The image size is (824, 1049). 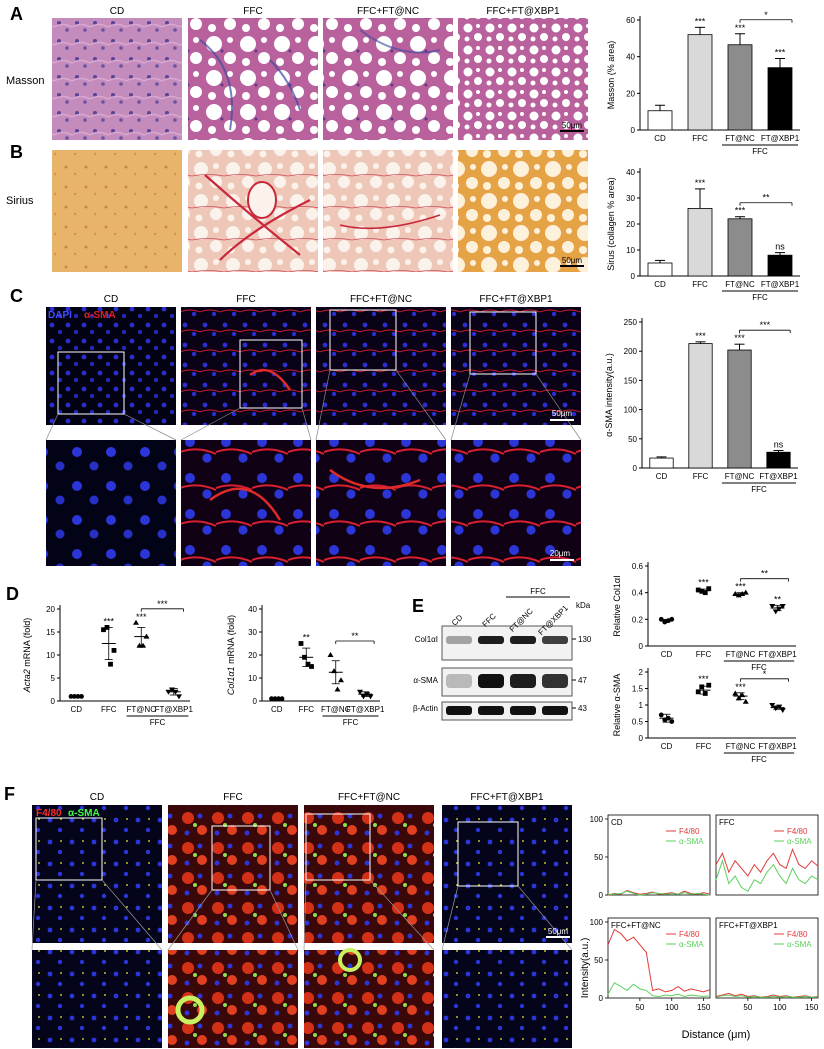 What do you see at coordinates (598, 857) in the screenshot?
I see `y-tick-label: 50` at bounding box center [598, 857].